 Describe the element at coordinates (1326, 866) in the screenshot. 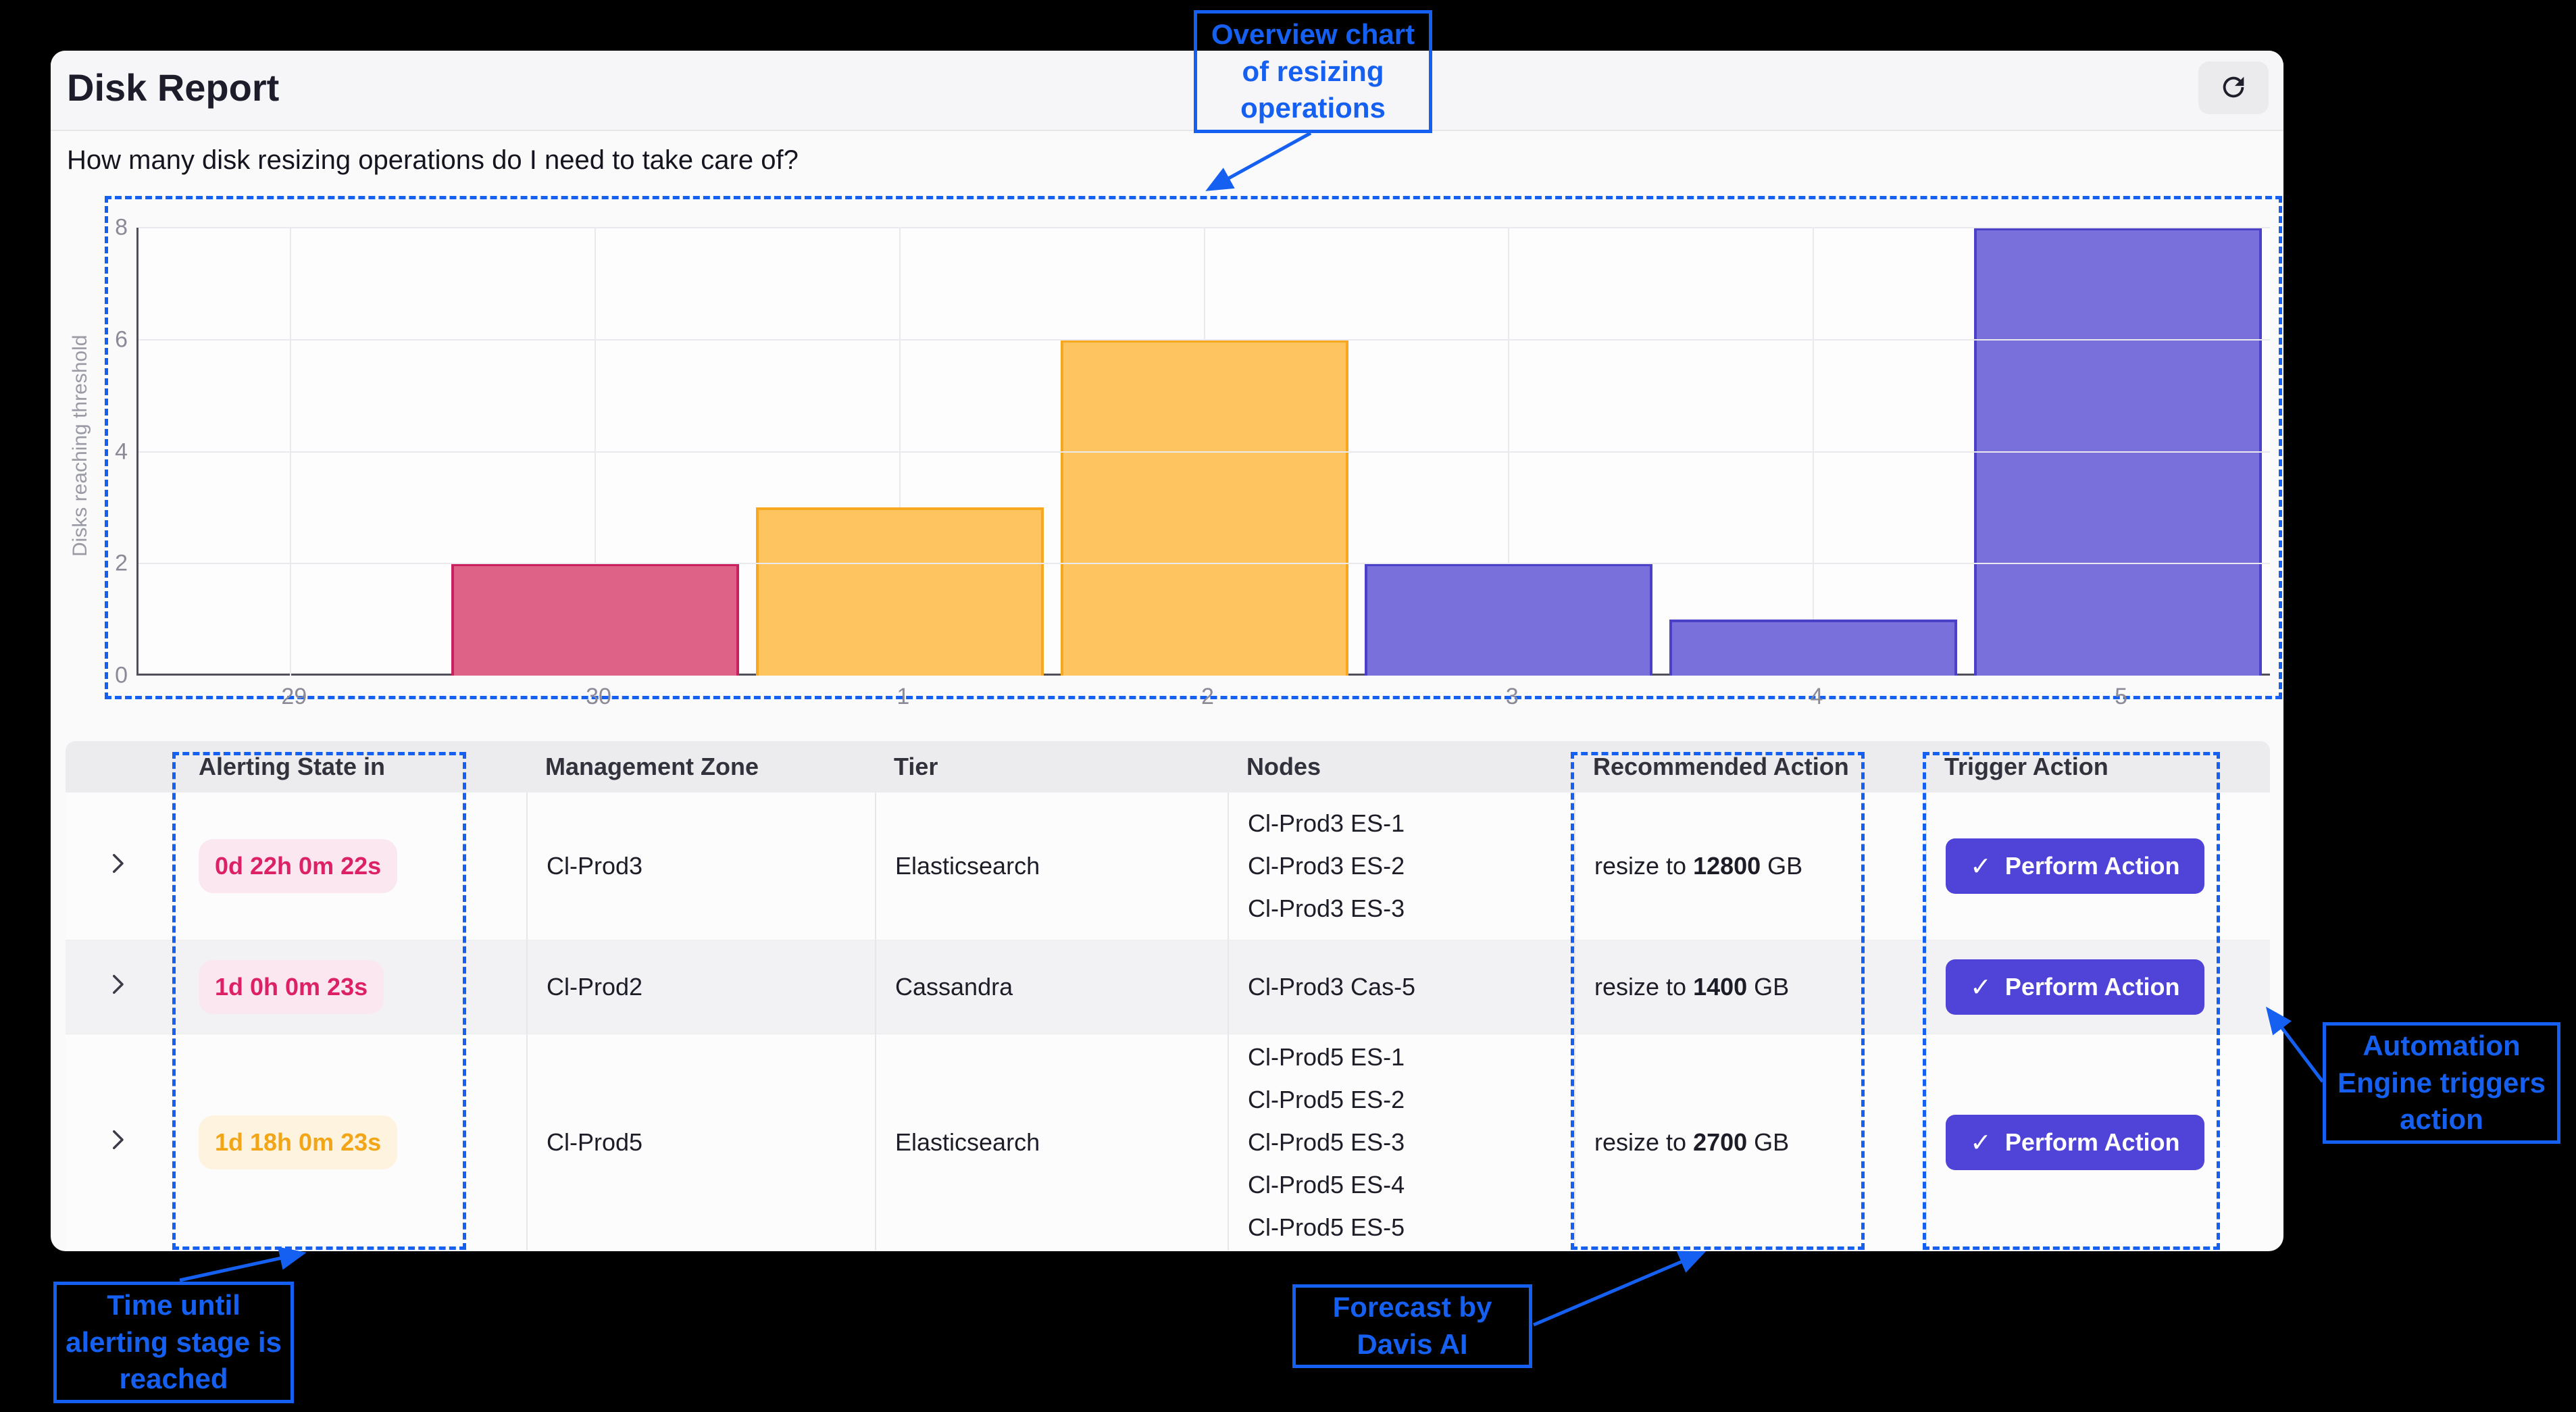

I see `node-name: Cl-Prod3 ES-2` at that location.